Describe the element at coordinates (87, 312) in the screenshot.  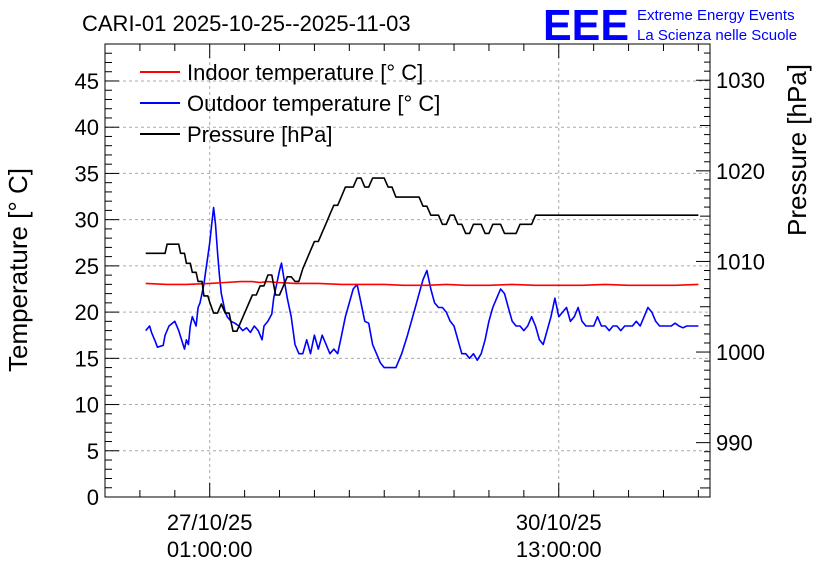
I see `y-tick-label-left: 20` at that location.